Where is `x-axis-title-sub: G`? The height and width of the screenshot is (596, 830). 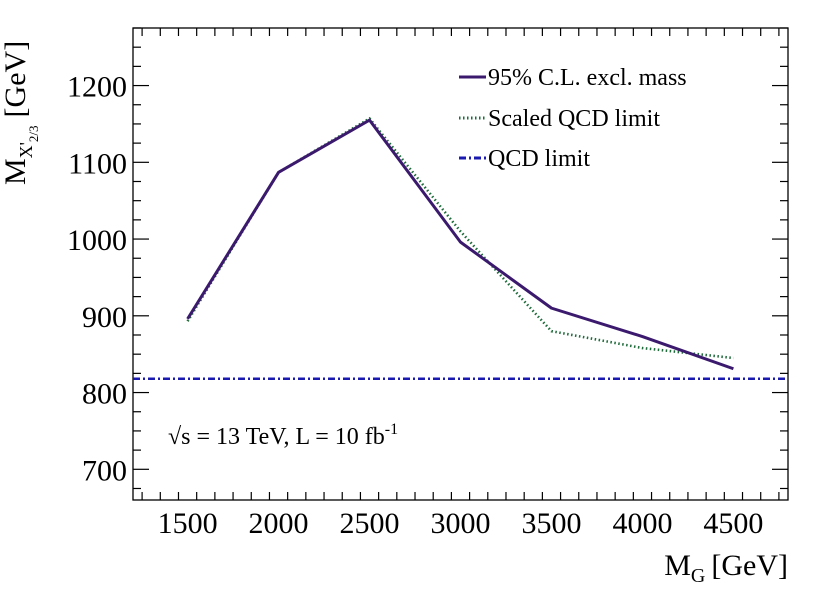 x-axis-title-sub: G is located at coordinates (698, 576).